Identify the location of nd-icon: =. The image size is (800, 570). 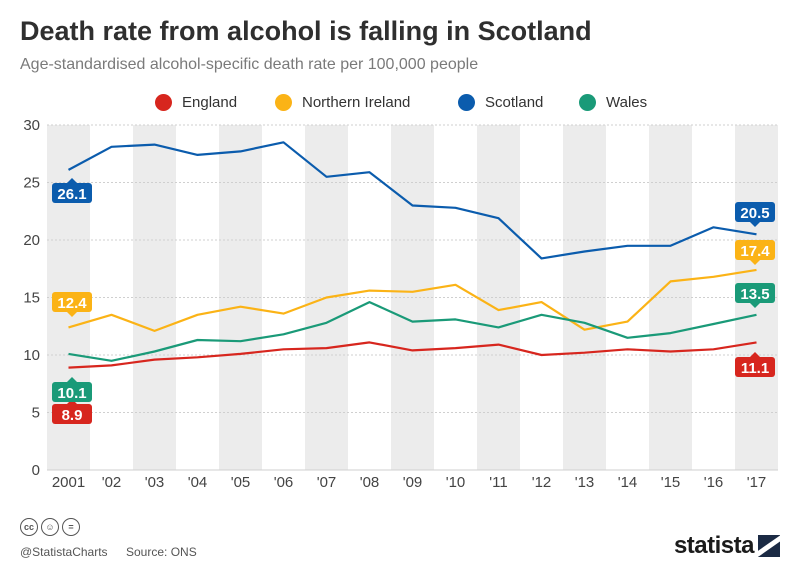
(71, 527).